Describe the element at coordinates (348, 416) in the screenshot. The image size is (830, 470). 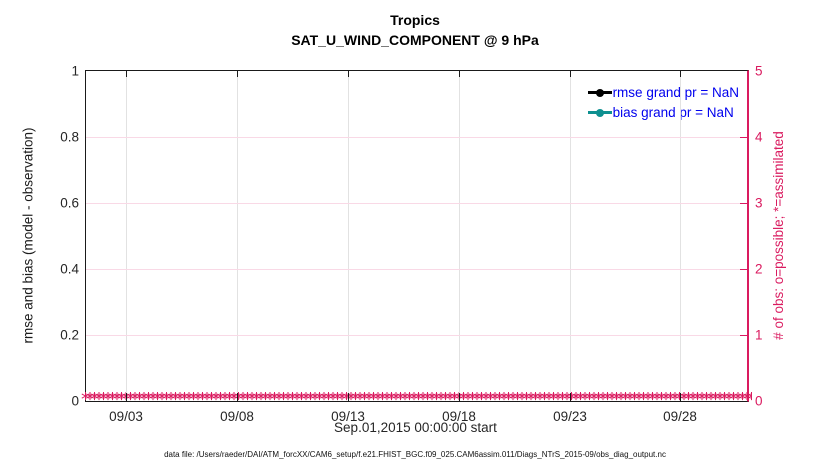
I see `x-tick-label: 09/13` at that location.